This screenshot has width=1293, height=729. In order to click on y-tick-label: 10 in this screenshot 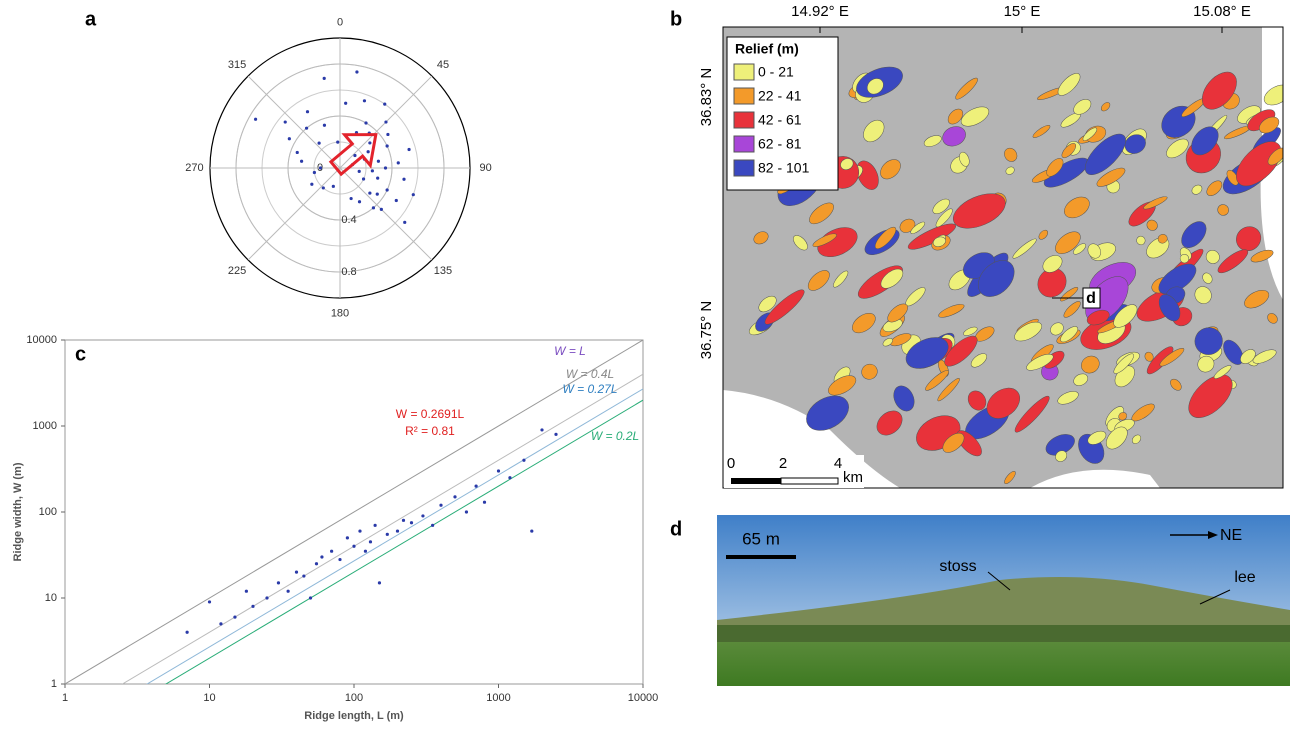, I will do `click(51, 598)`.